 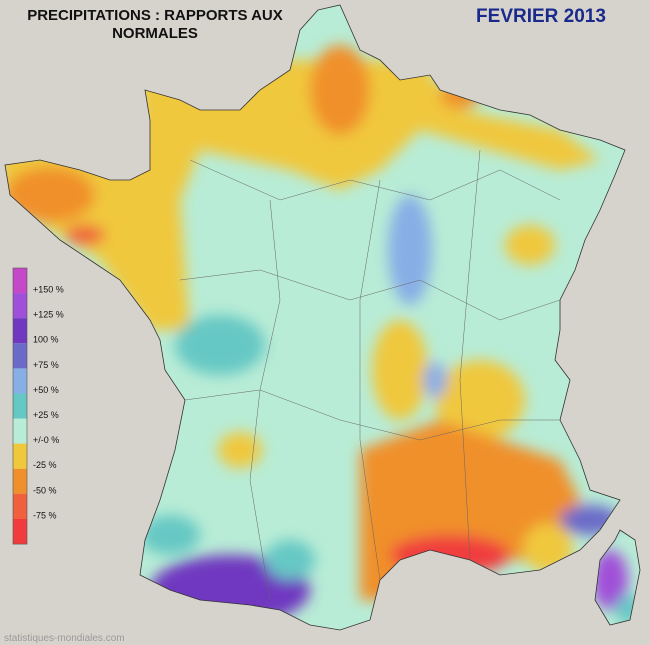 I want to click on legend-label: +150 %, so click(x=48, y=289).